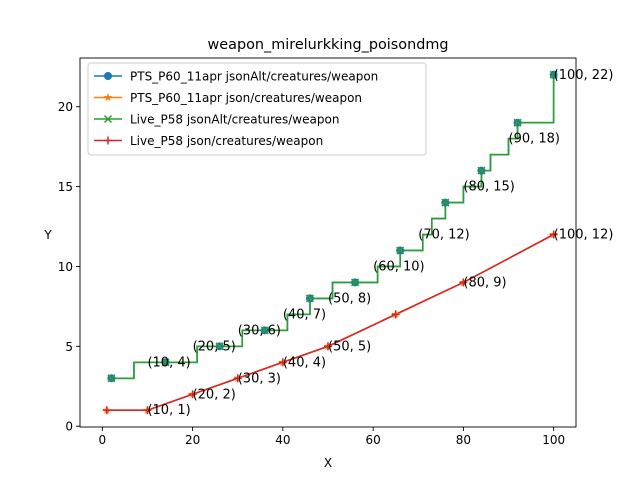  I want to click on legend-label: Live_P58 json/creatures/weapon, so click(226, 141).